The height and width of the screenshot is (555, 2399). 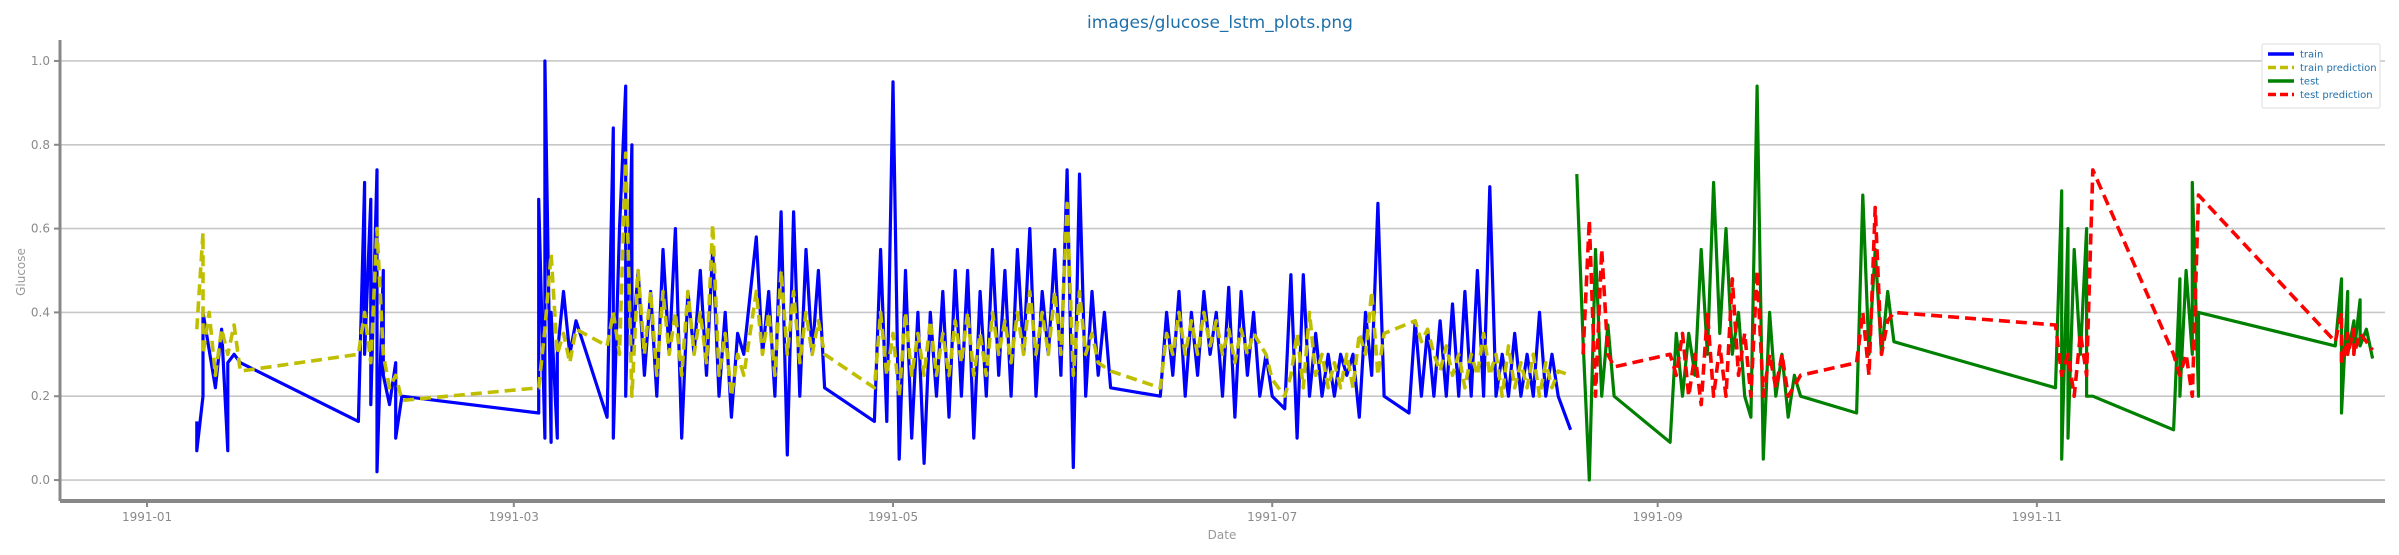 What do you see at coordinates (21, 272) in the screenshot?
I see `y-axis-label: Glucose` at bounding box center [21, 272].